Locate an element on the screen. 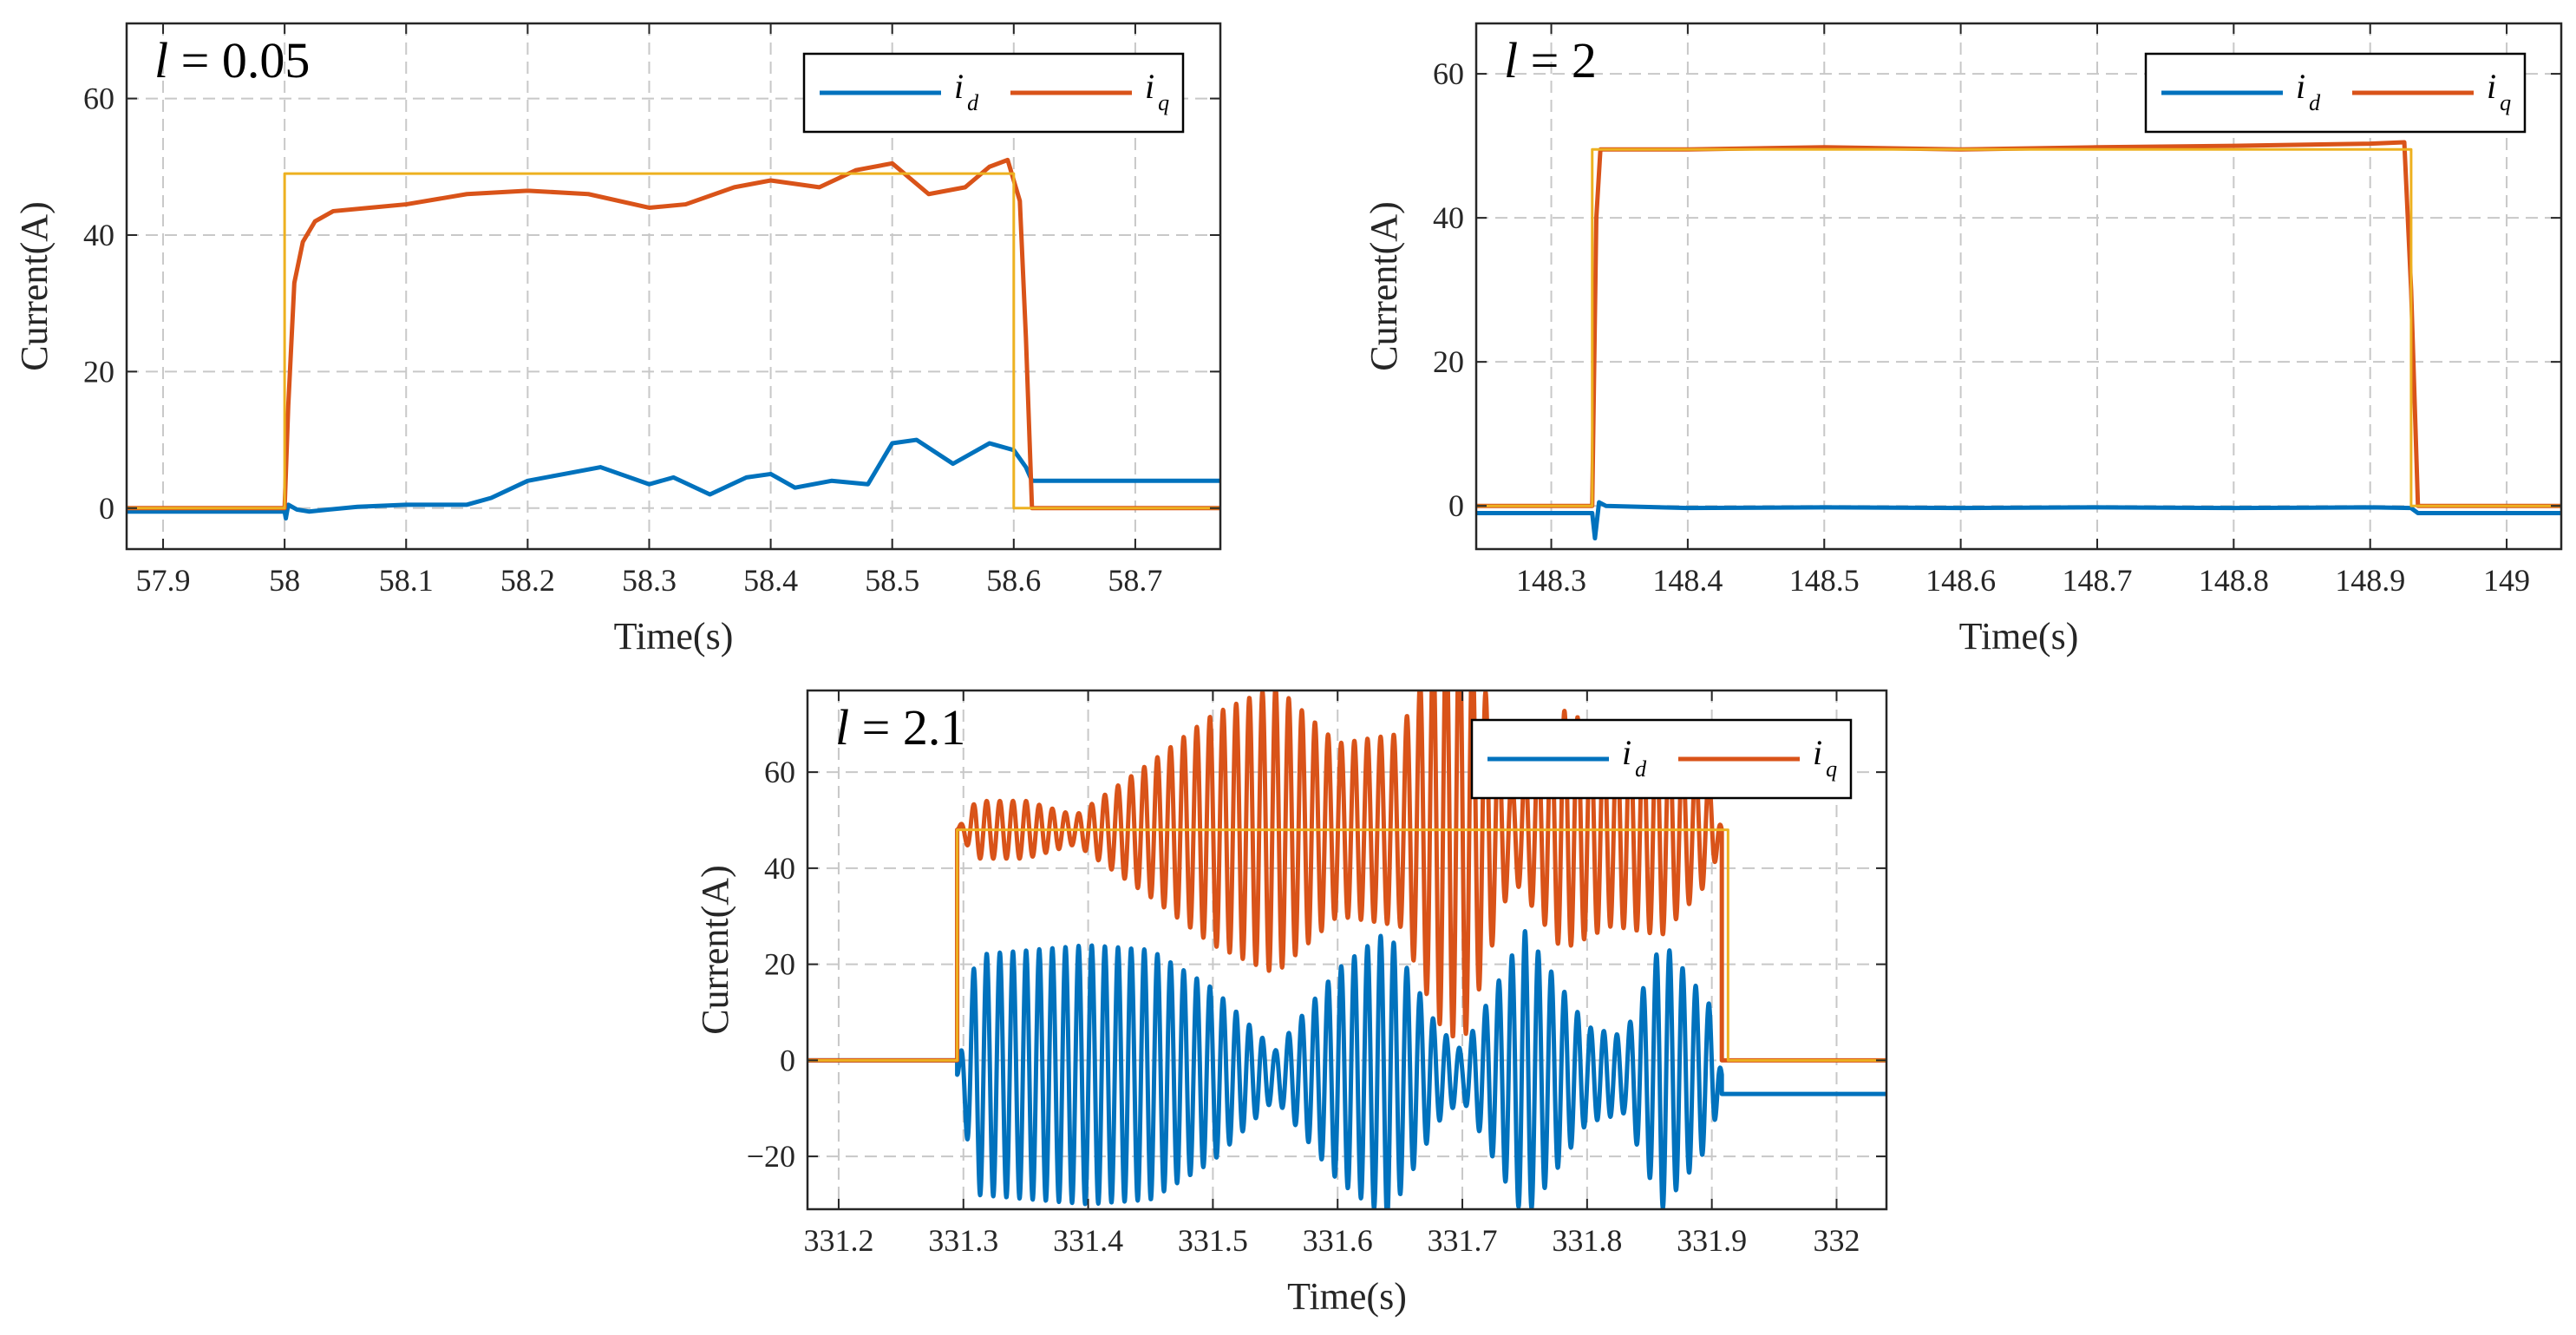 The image size is (2576, 1335). x-tick-label: 149 is located at coordinates (2506, 580).